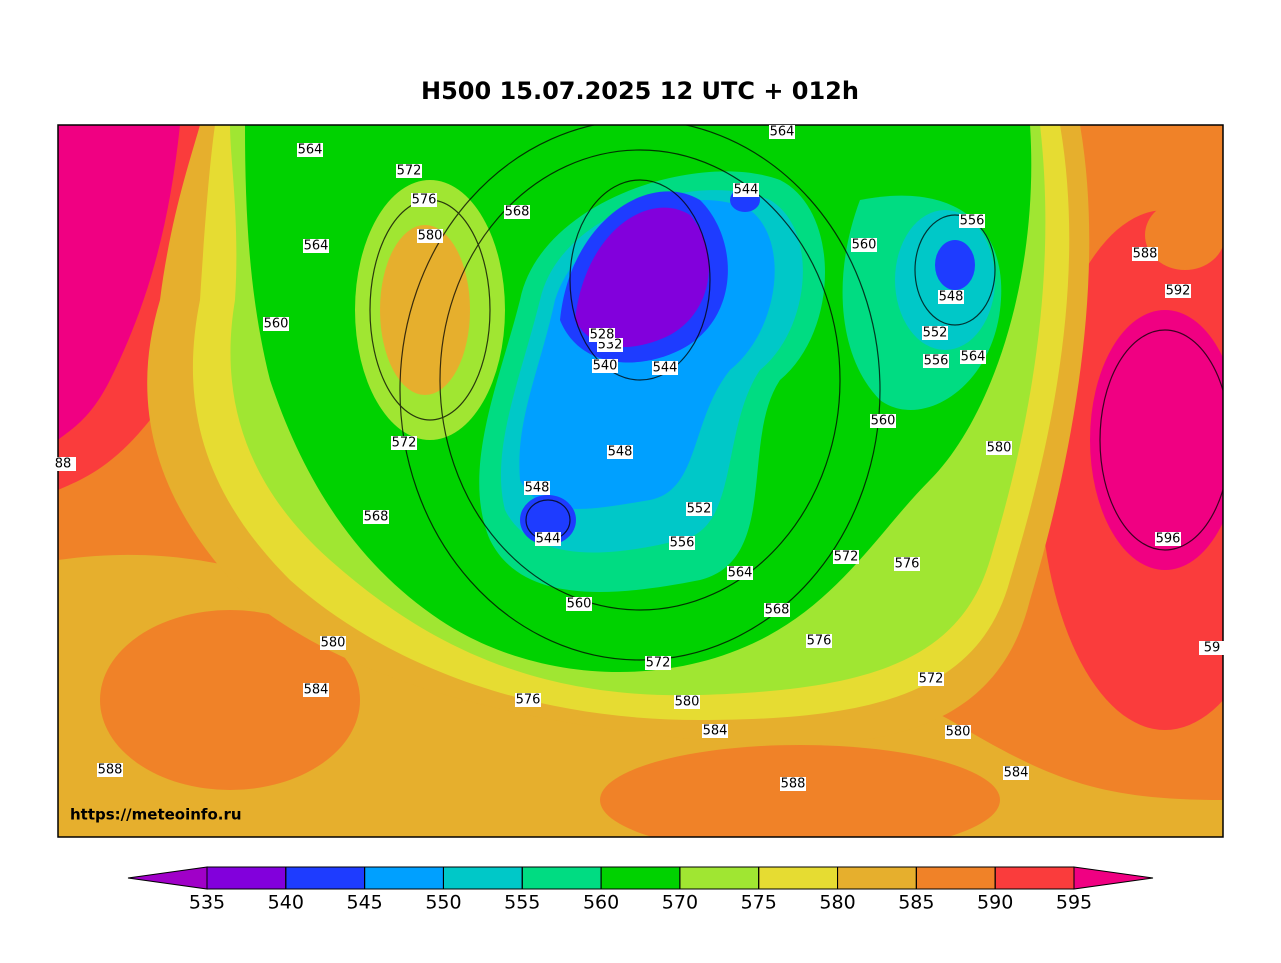 This screenshot has height=963, width=1281. I want to click on contour-label: 592, so click(1178, 291).